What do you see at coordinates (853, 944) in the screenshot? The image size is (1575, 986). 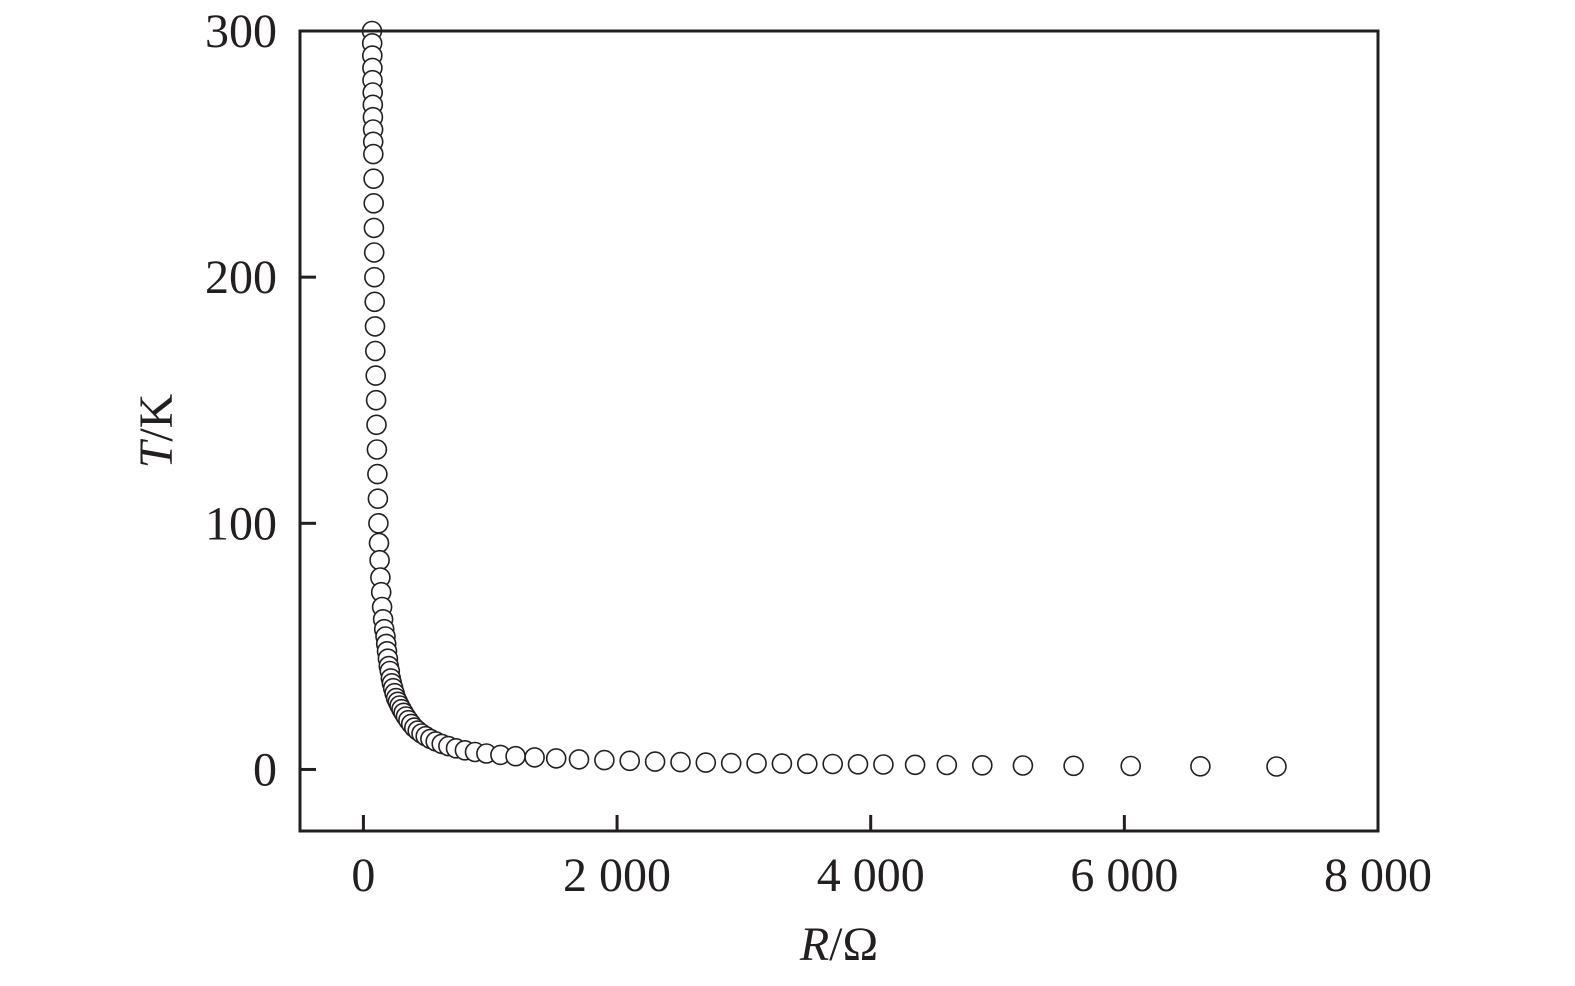 I see `x-axis-unit: /Ω` at bounding box center [853, 944].